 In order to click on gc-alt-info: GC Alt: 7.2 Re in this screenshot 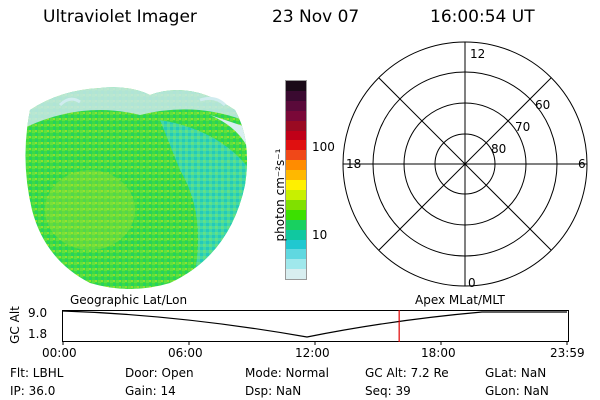, I will do `click(407, 373)`.